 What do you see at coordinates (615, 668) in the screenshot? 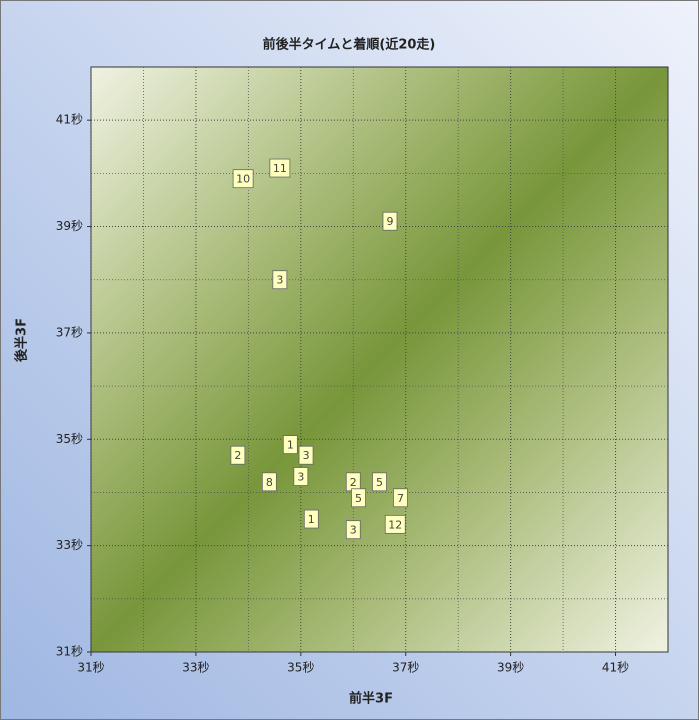
I see `x-tick-label: 41秒` at bounding box center [615, 668].